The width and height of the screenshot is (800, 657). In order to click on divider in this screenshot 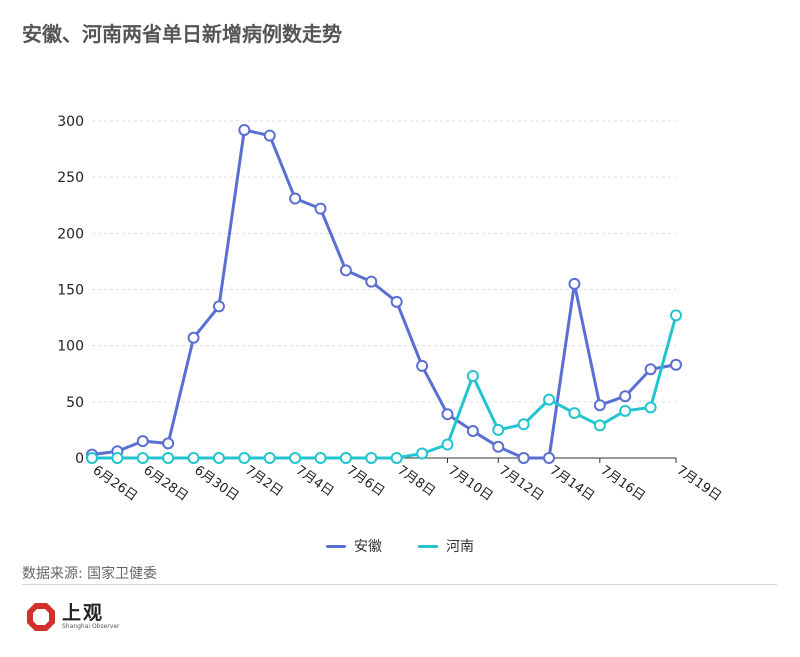, I will do `click(399, 584)`.